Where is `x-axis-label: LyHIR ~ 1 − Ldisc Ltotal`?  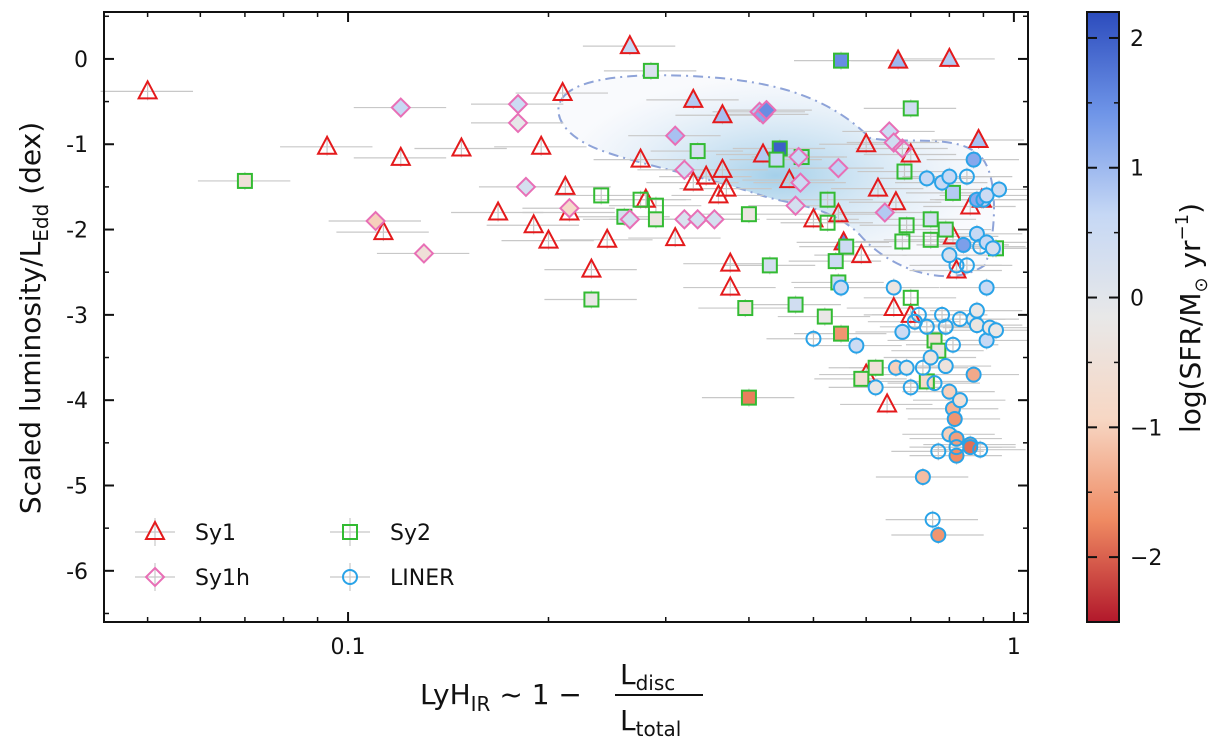
x-axis-label: LyHIR ~ 1 − Ldisc Ltotal is located at coordinates (561, 699).